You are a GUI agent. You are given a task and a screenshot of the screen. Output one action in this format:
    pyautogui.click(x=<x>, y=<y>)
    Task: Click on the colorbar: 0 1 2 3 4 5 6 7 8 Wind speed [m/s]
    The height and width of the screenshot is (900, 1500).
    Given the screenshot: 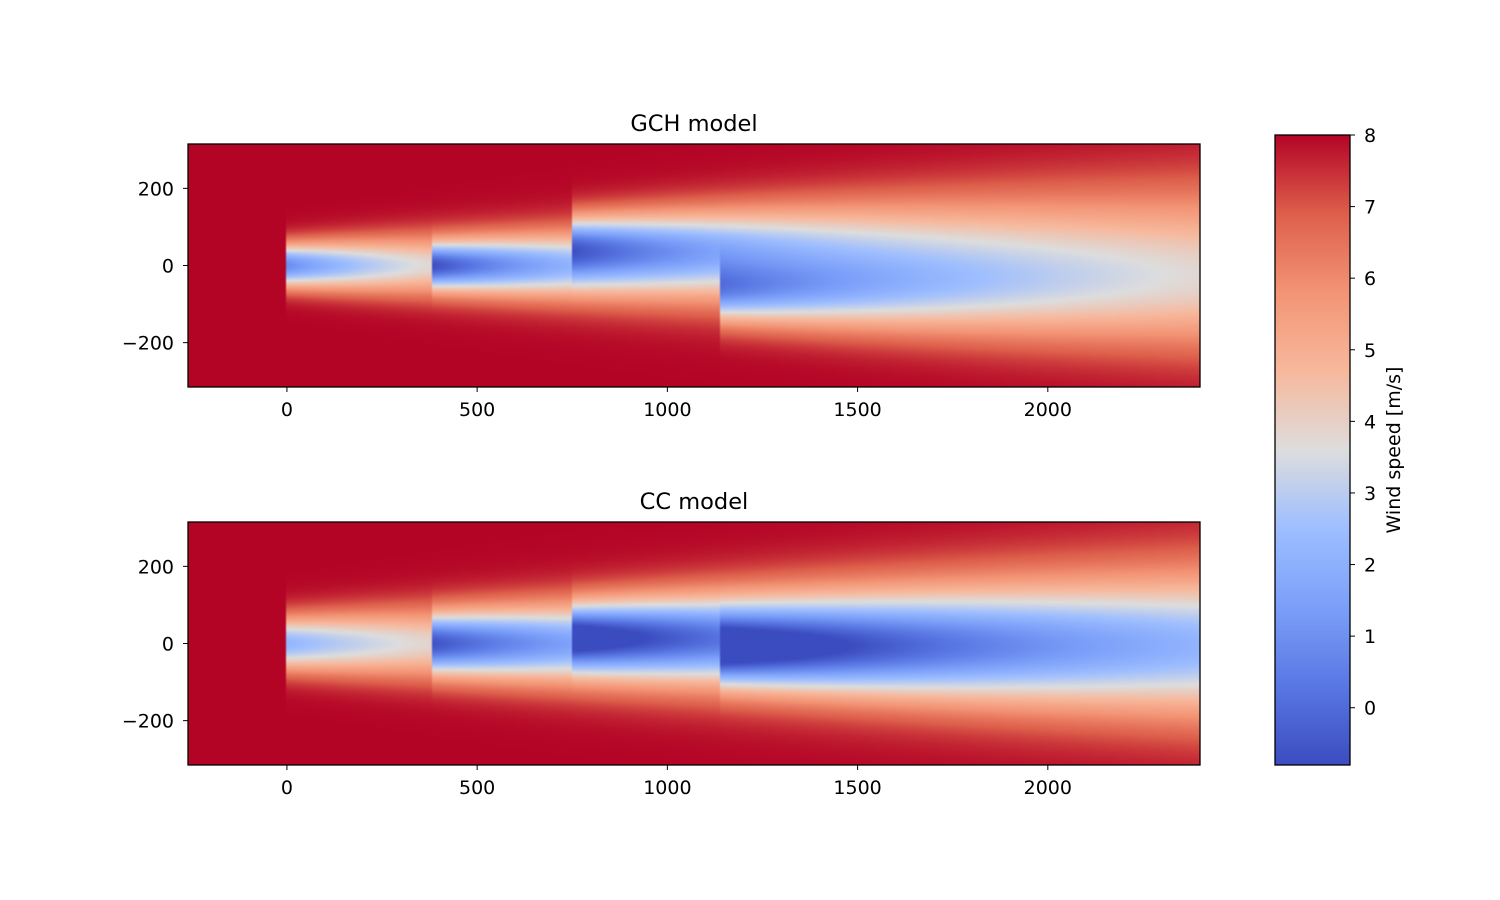 What is the action you would take?
    pyautogui.click(x=1339, y=445)
    